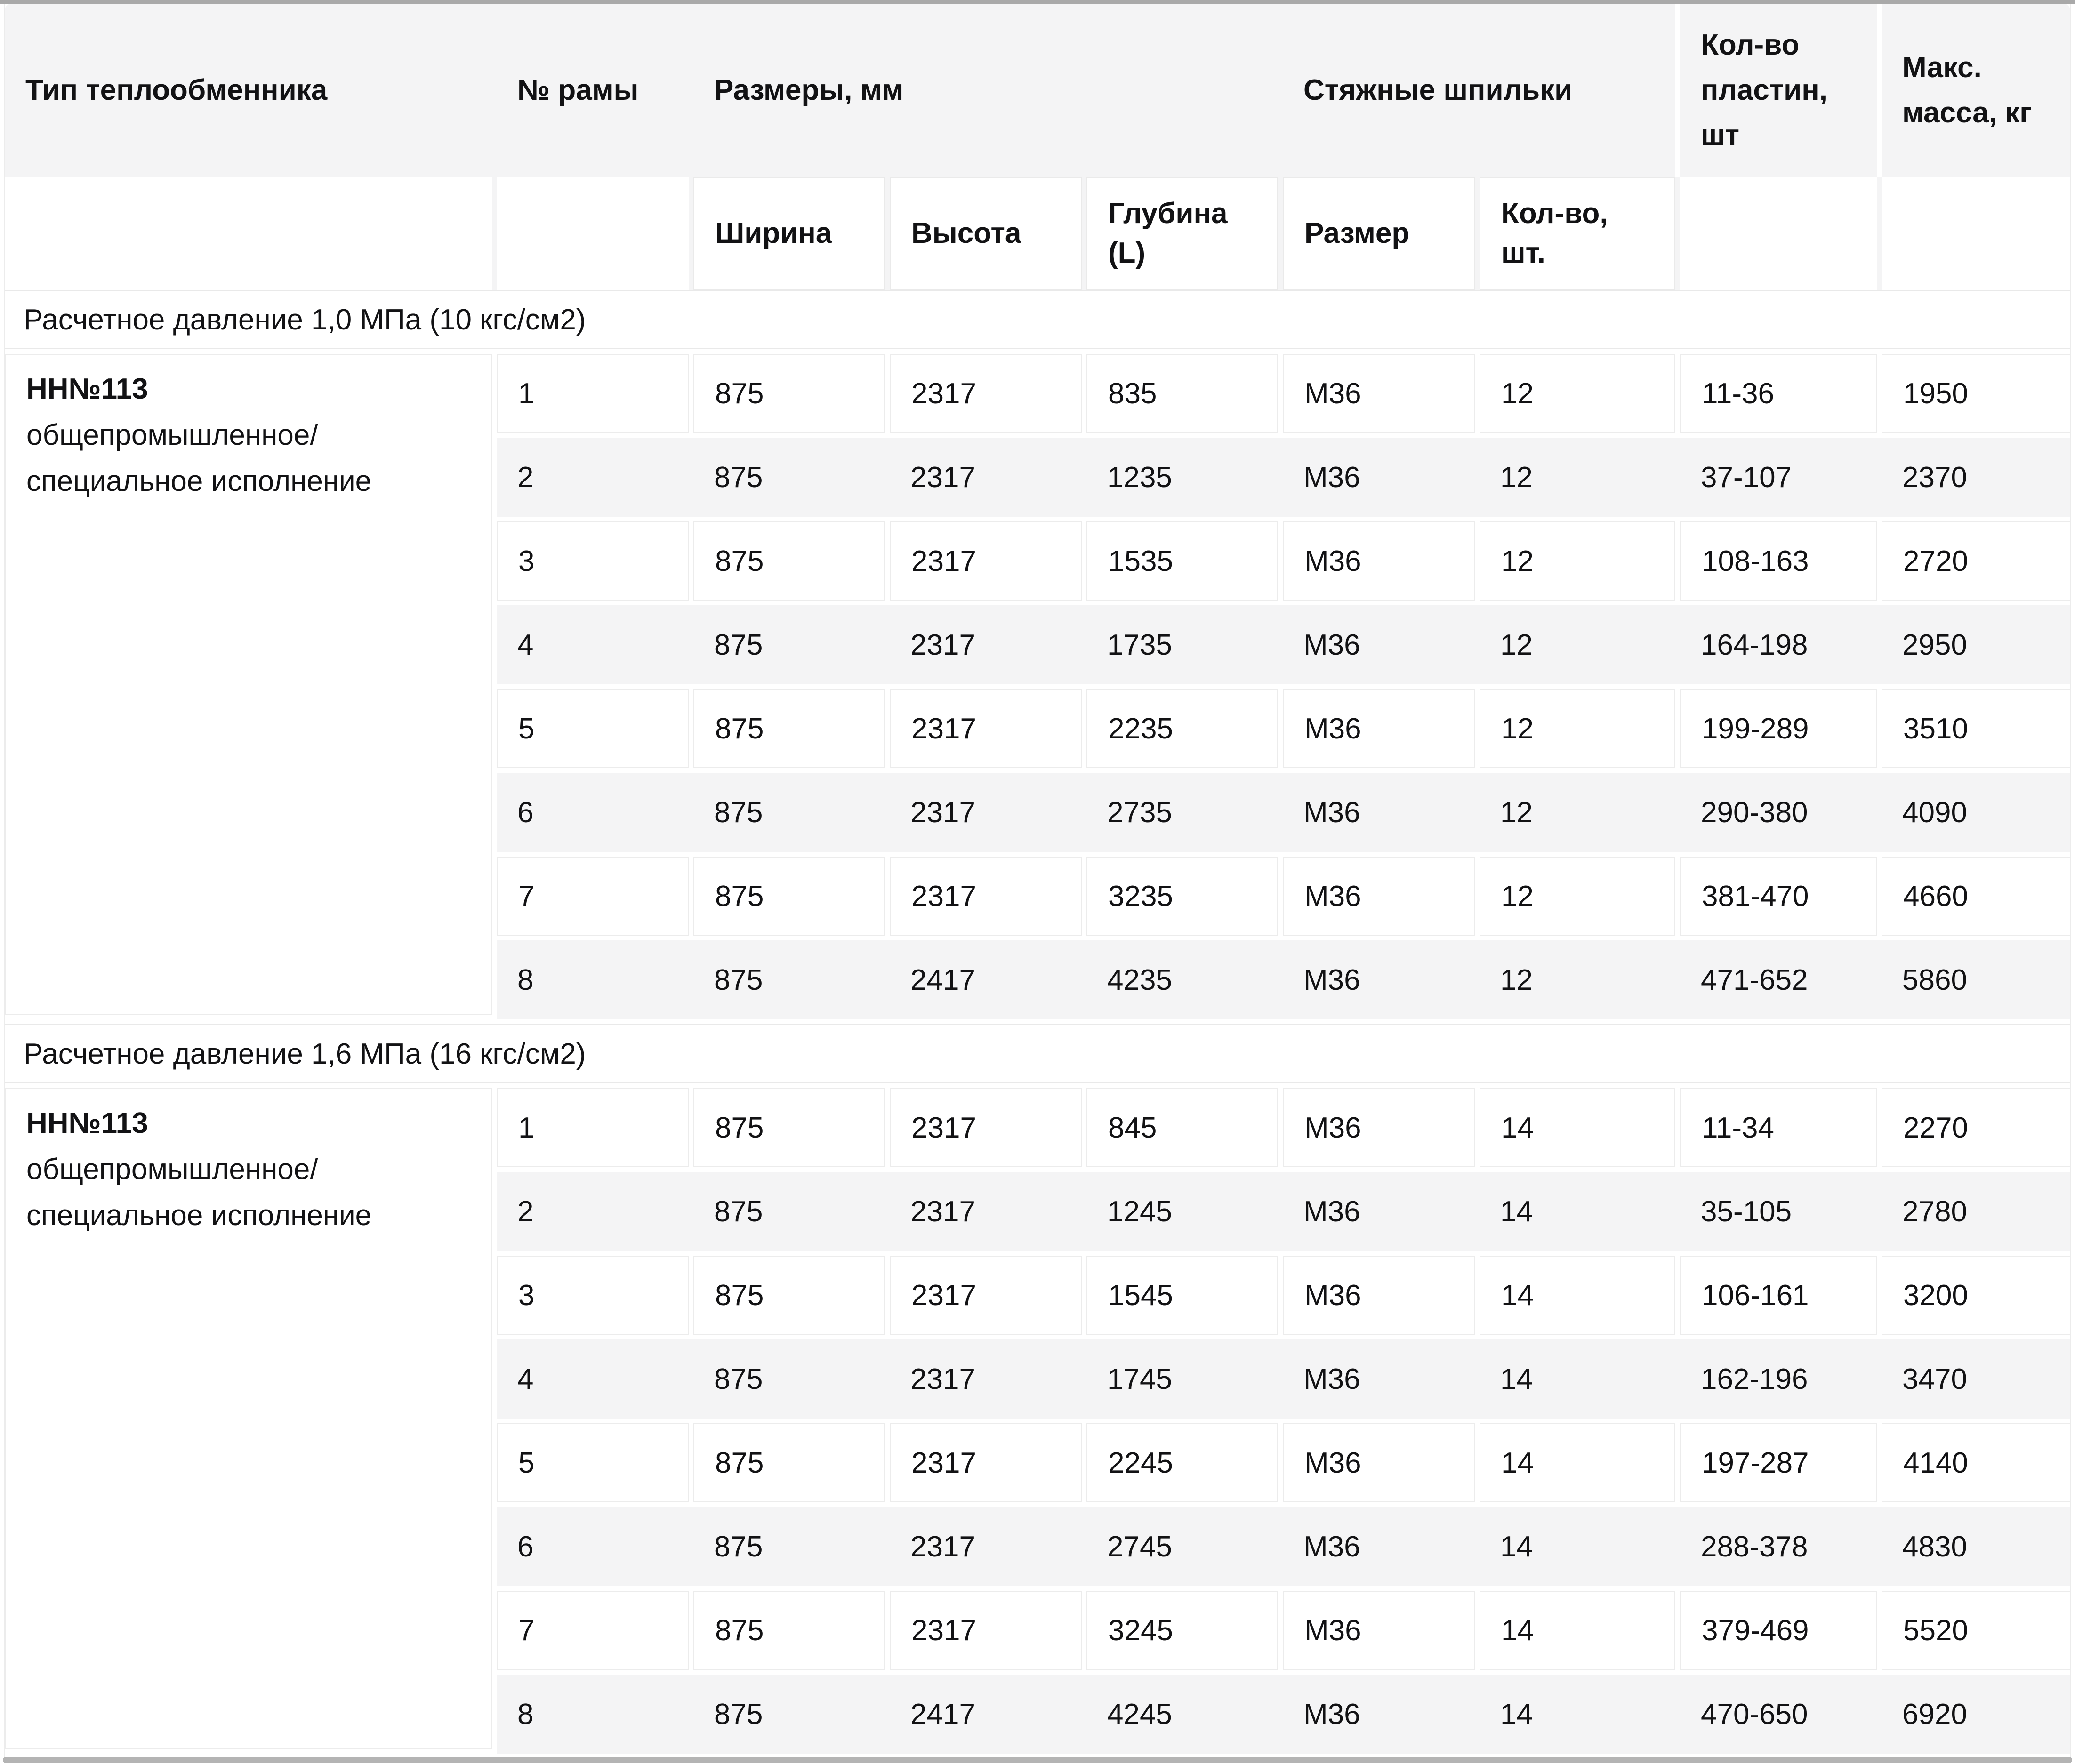 Image resolution: width=2075 pixels, height=1764 pixels. I want to click on subheader-filler-plates, so click(1779, 233).